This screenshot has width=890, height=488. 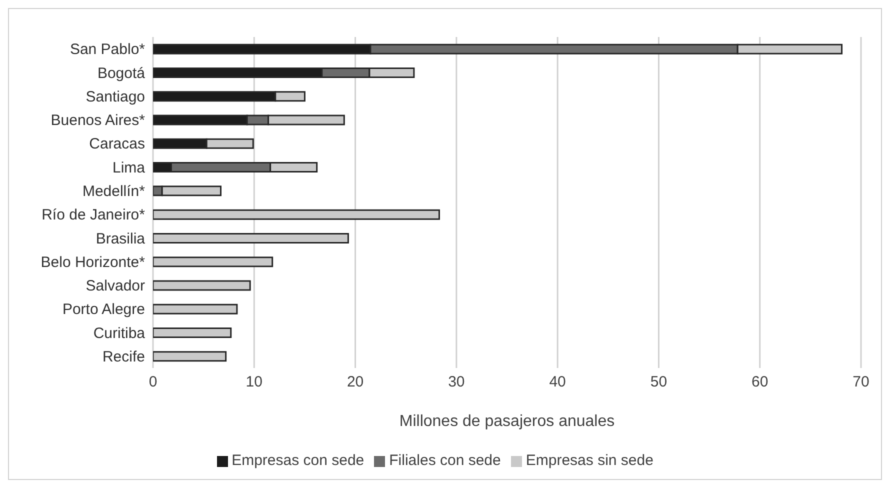 What do you see at coordinates (115, 97) in the screenshot?
I see `y-tick-label: Santiago` at bounding box center [115, 97].